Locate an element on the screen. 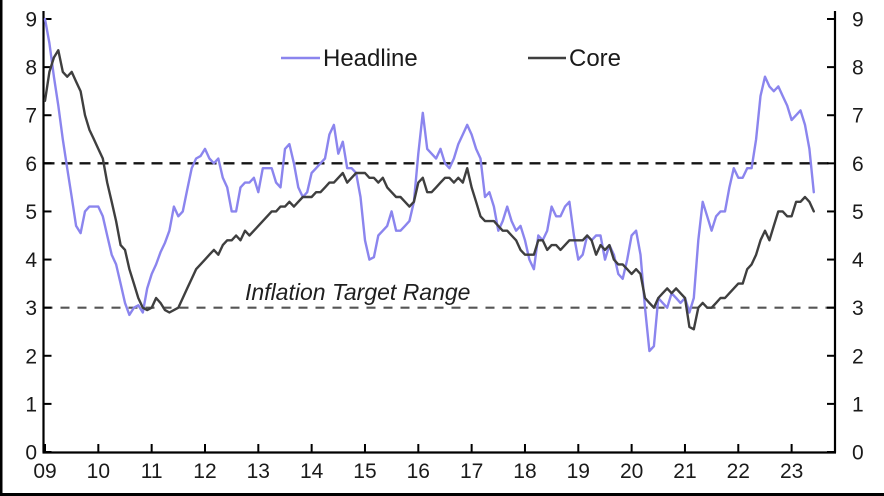 Image resolution: width=884 pixels, height=496 pixels. y-axis-right-tick-label: 3 is located at coordinates (858, 308).